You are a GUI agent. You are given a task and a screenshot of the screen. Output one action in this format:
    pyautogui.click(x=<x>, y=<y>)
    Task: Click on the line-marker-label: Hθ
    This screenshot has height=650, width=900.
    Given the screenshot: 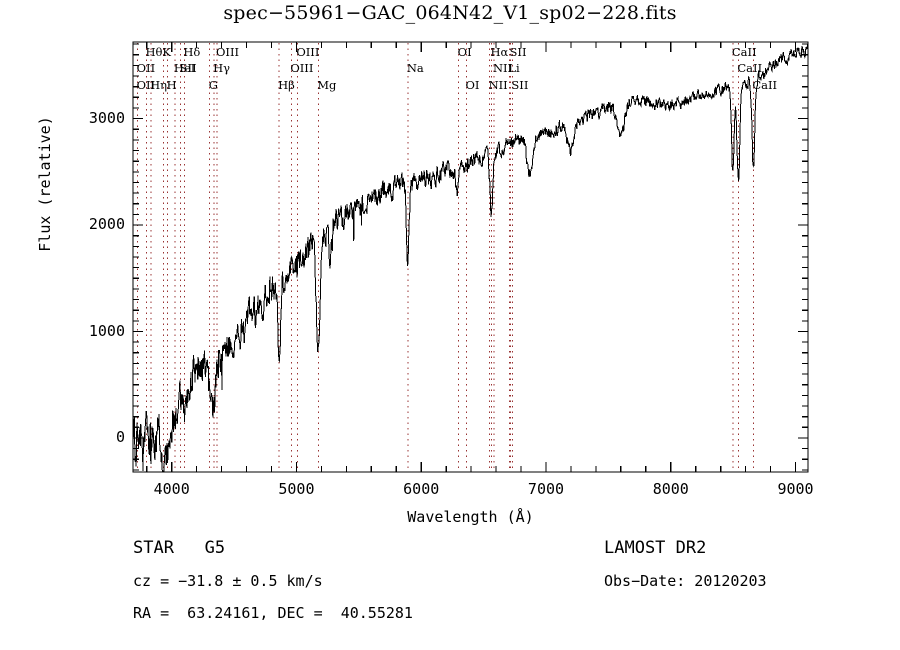 What is the action you would take?
    pyautogui.click(x=154, y=52)
    